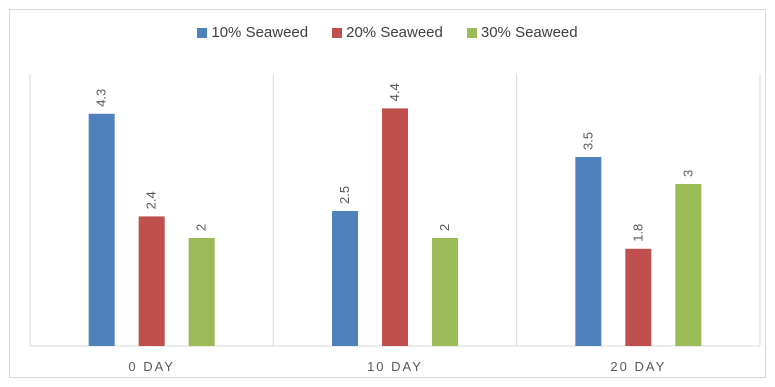  What do you see at coordinates (151, 366) in the screenshot?
I see `x-tick-label: 0 DAY` at bounding box center [151, 366].